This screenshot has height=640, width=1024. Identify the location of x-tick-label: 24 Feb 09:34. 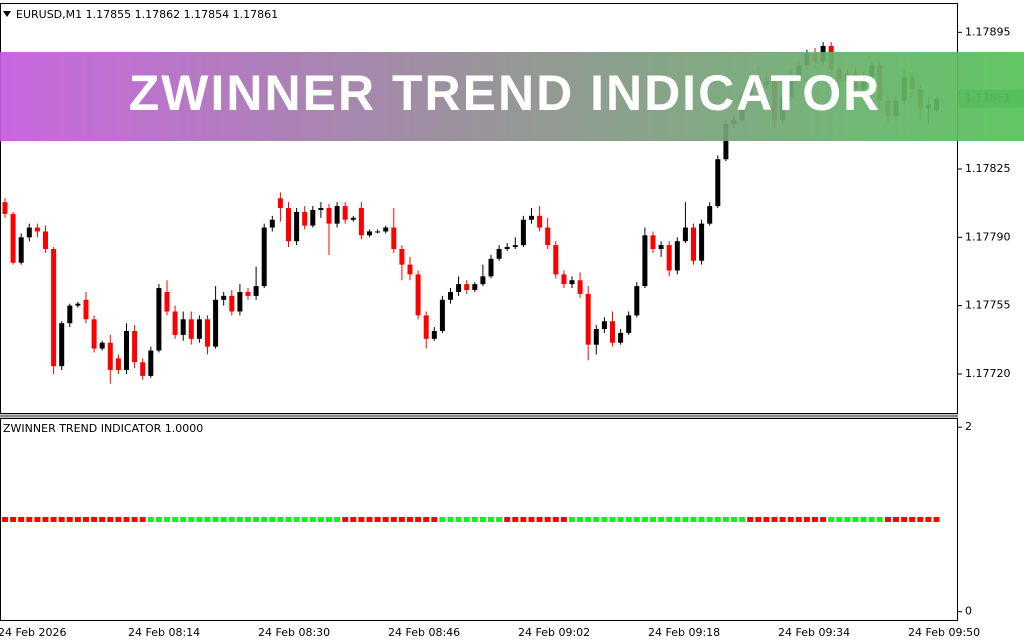
(814, 632).